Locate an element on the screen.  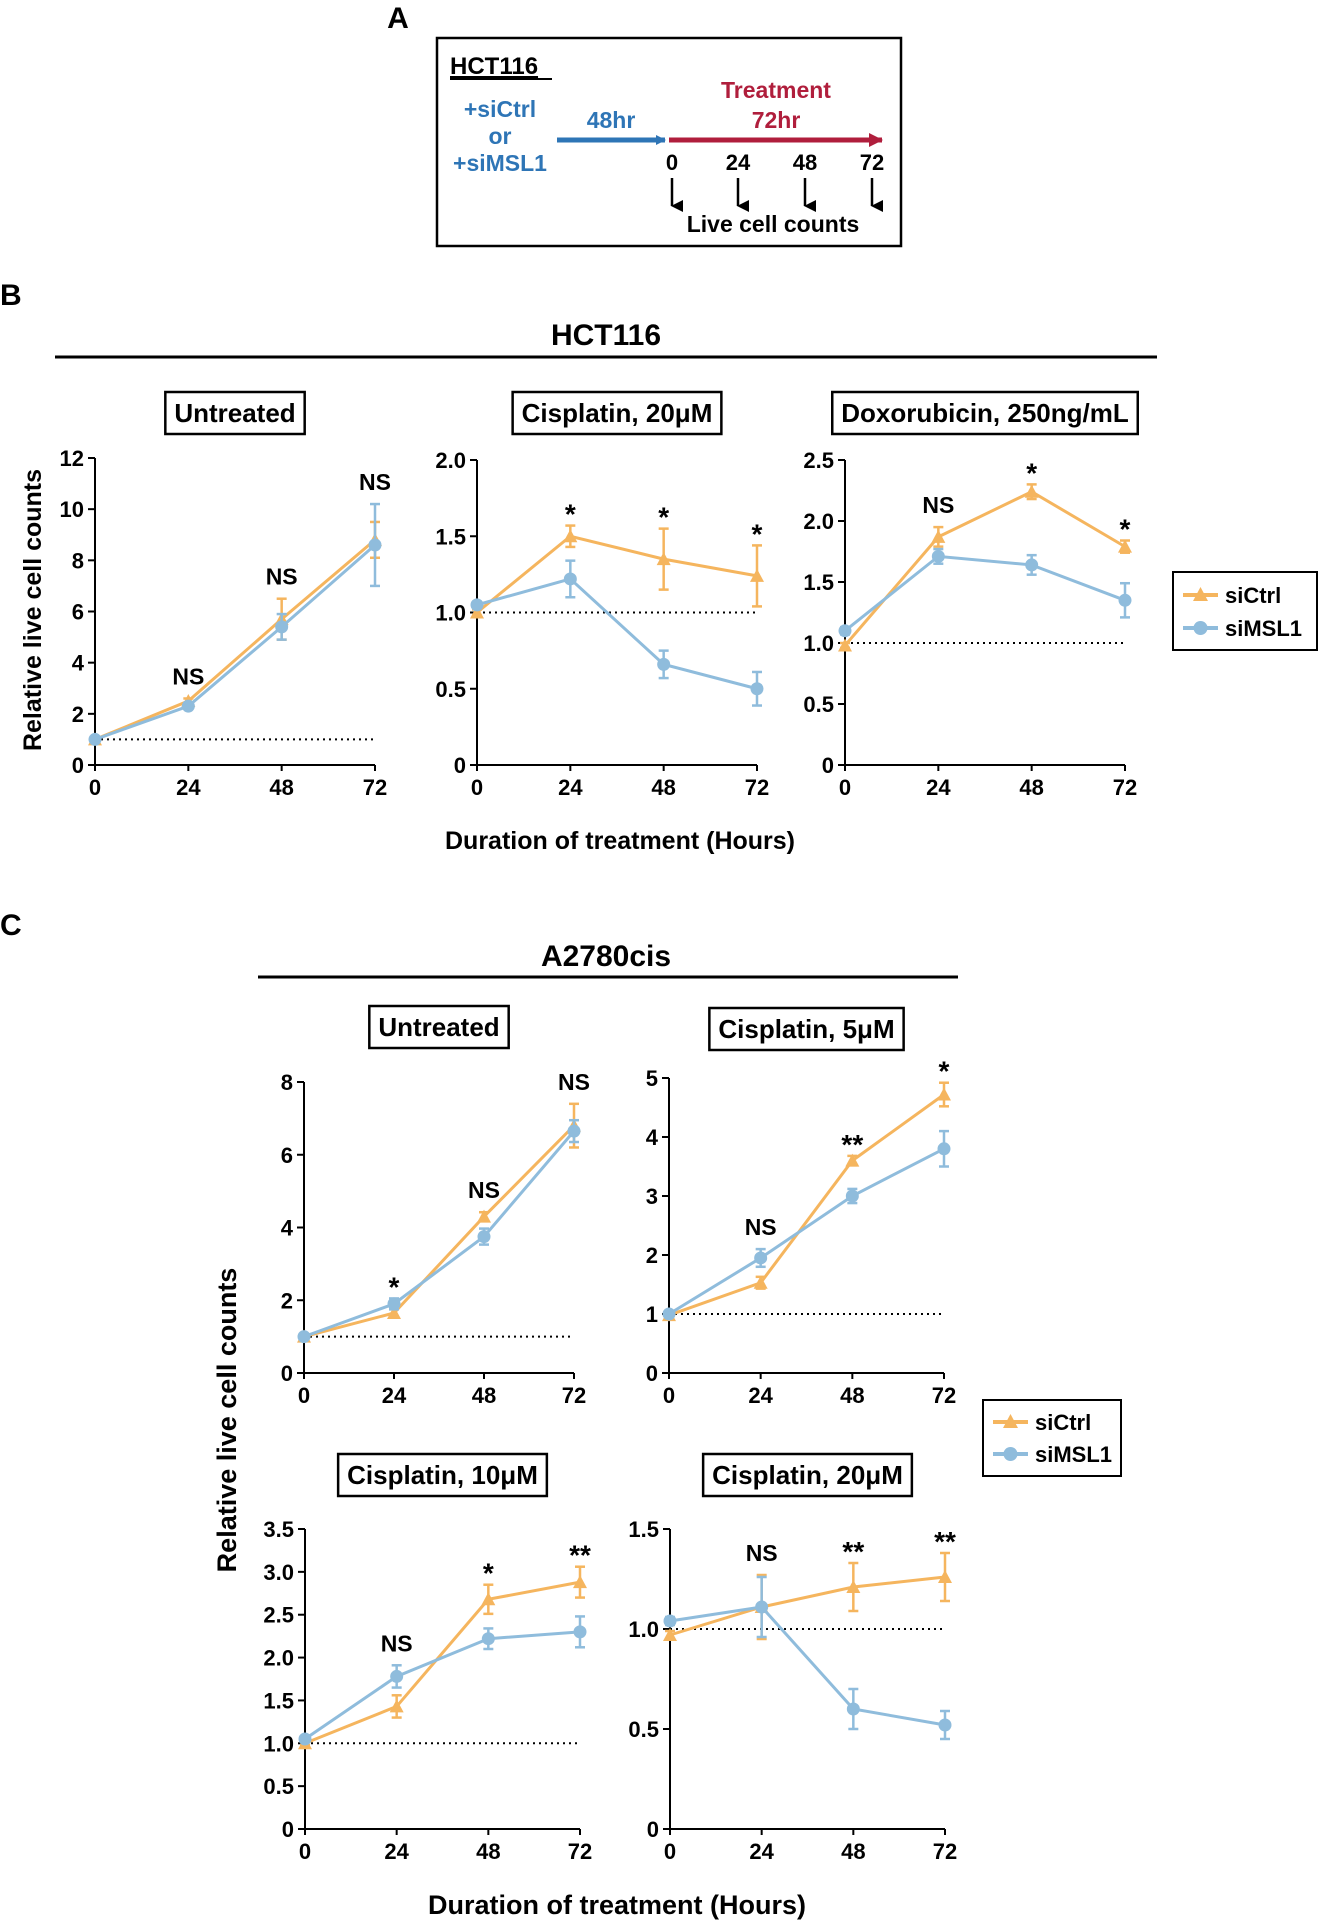
x-tick-label: 24 is located at coordinates (760, 1395).